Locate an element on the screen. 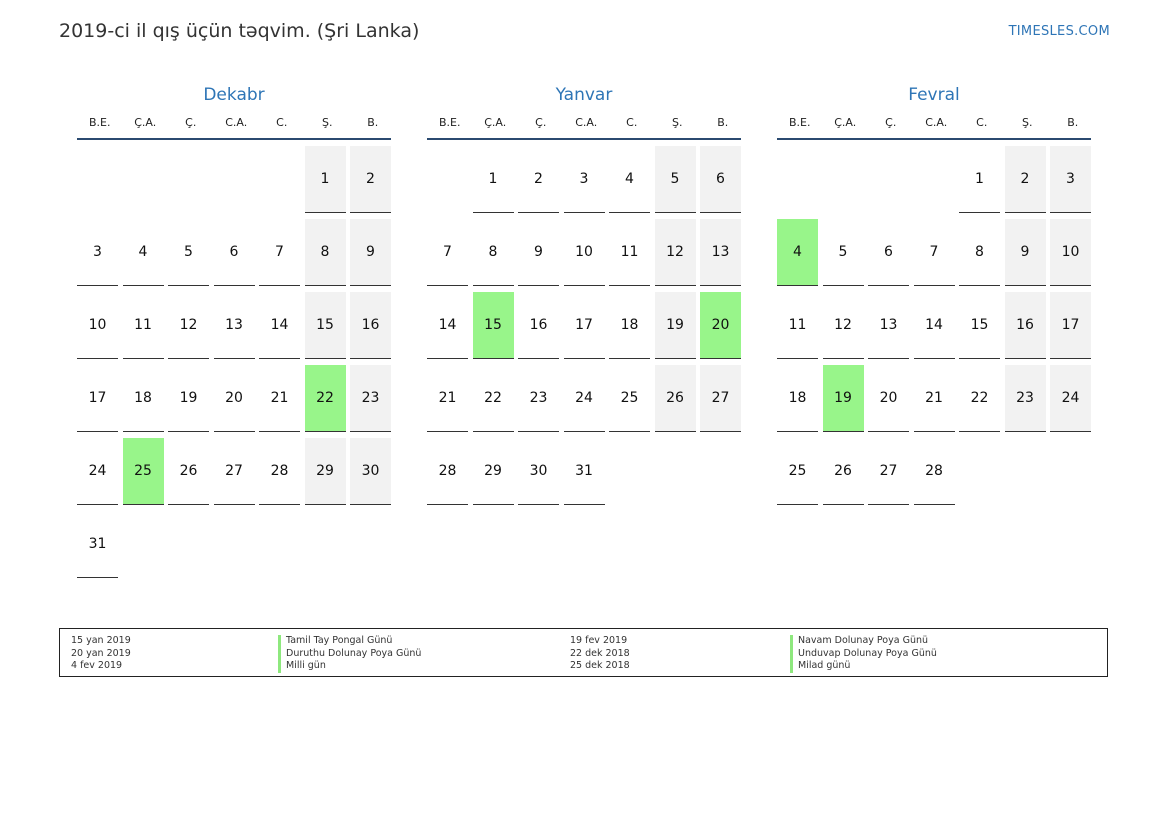 This screenshot has width=1169, height=827. legend-holiday-name: Duruthu Dolunay Poya Günü is located at coordinates (349, 653).